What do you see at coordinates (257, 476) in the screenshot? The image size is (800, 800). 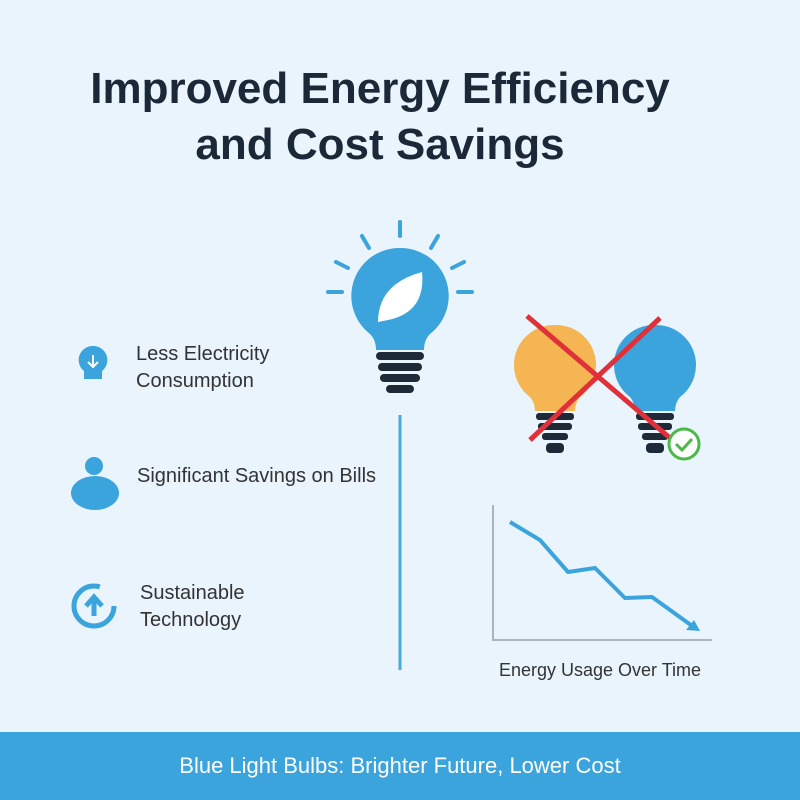 I see `feature-label: Significant Savings on Bills` at bounding box center [257, 476].